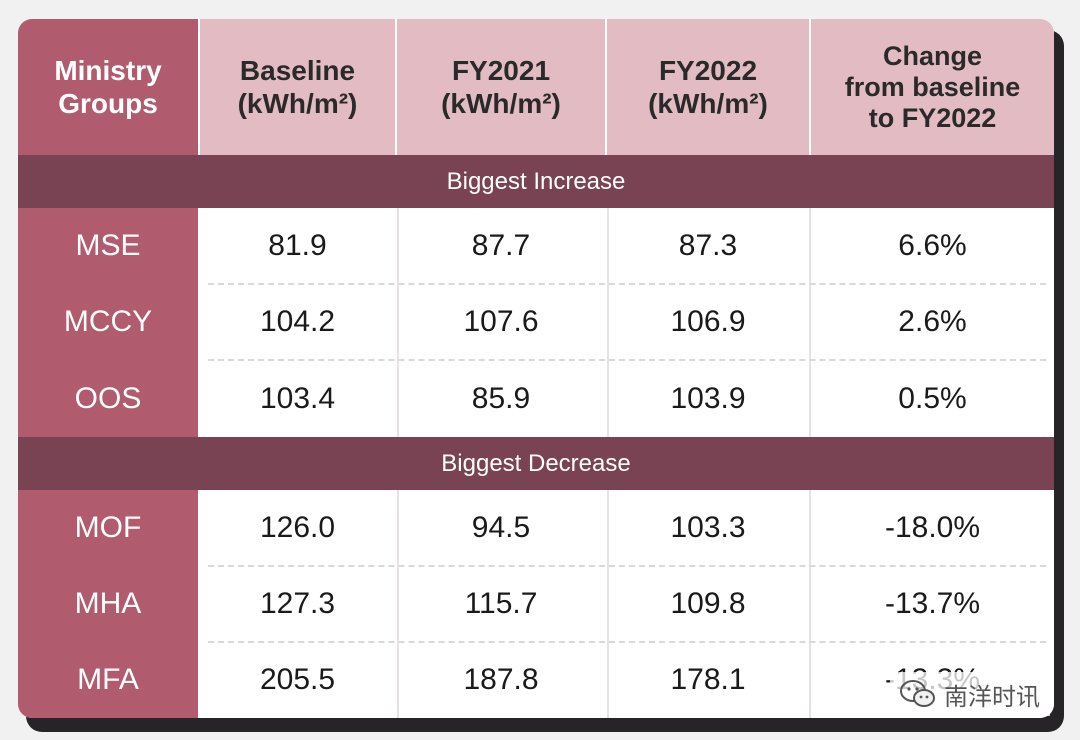  I want to click on cell-mccy-fy2021: 107.6, so click(501, 322).